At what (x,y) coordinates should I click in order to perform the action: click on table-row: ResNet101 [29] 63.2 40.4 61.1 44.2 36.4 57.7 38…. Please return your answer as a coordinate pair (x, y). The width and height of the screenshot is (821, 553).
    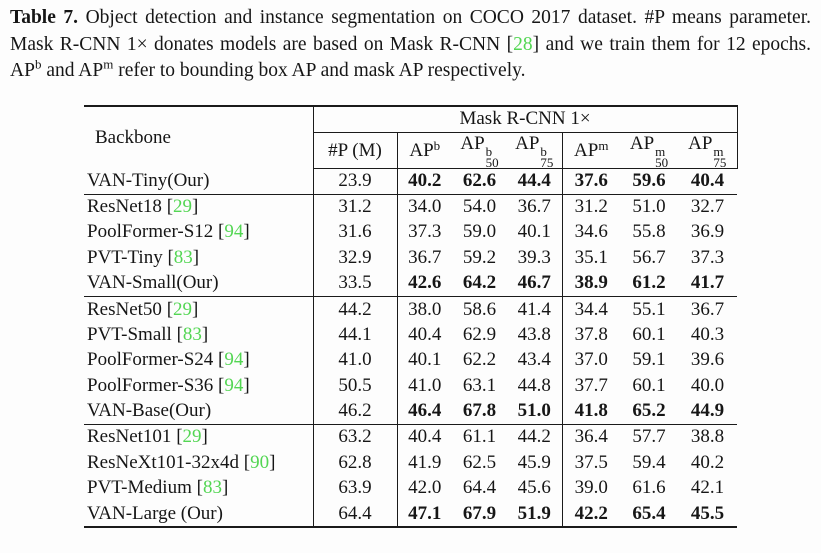
    Looking at the image, I should click on (410, 437).